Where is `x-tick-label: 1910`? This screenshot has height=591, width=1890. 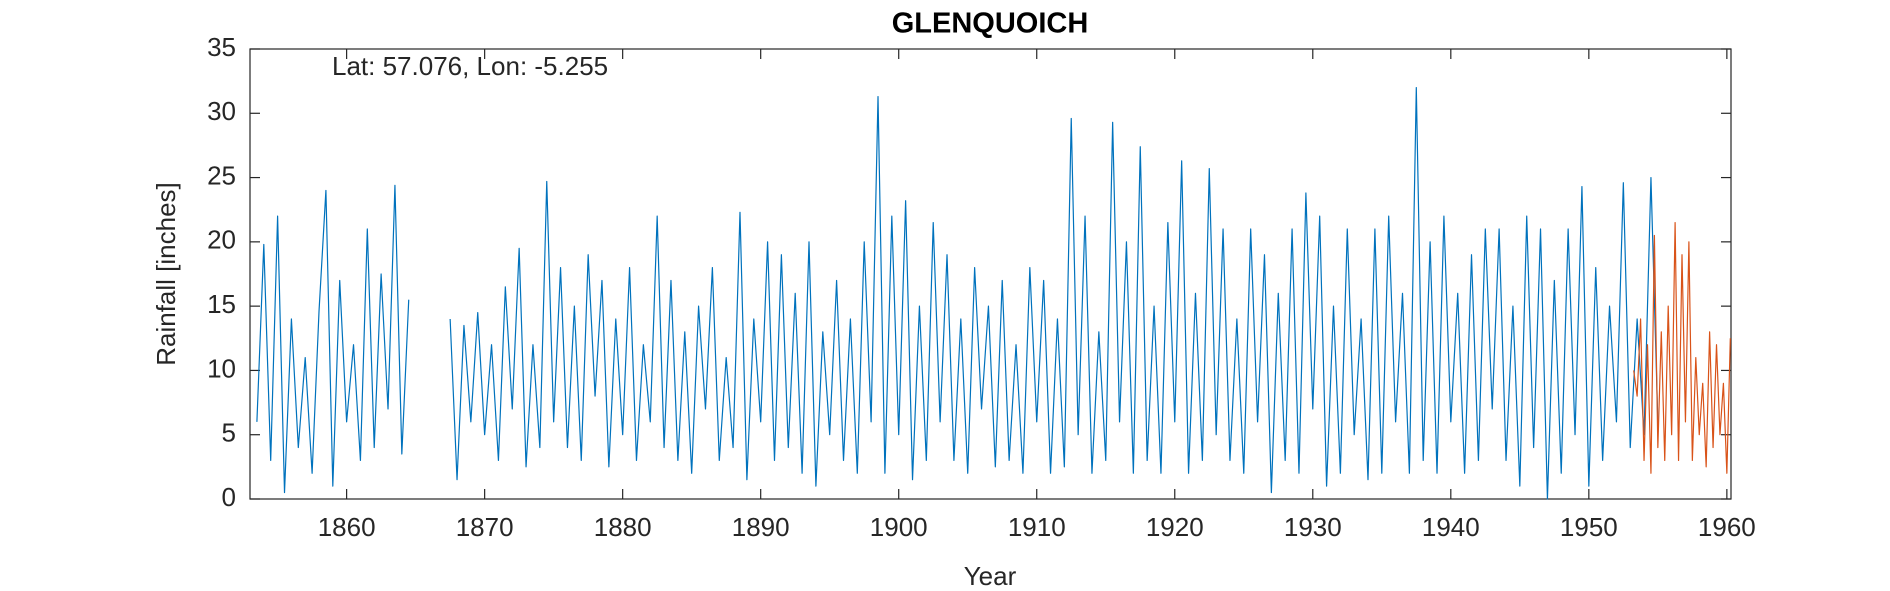 x-tick-label: 1910 is located at coordinates (1037, 527).